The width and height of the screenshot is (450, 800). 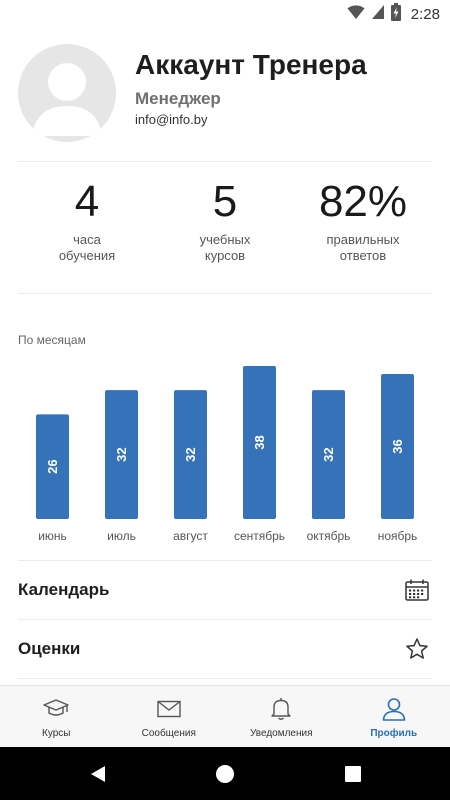 What do you see at coordinates (169, 709) in the screenshot?
I see `envelope-icon` at bounding box center [169, 709].